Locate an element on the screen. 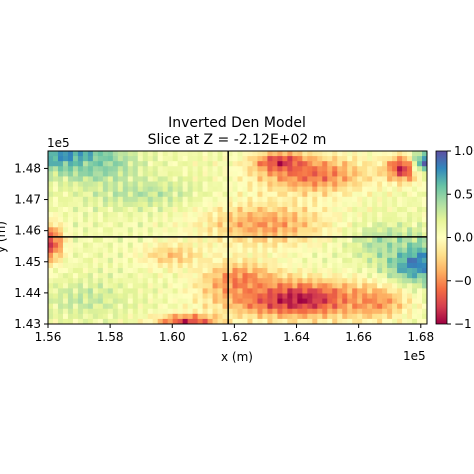  colorbar-ticks: 1.000.500.00−0−1 is located at coordinates (460, 237).